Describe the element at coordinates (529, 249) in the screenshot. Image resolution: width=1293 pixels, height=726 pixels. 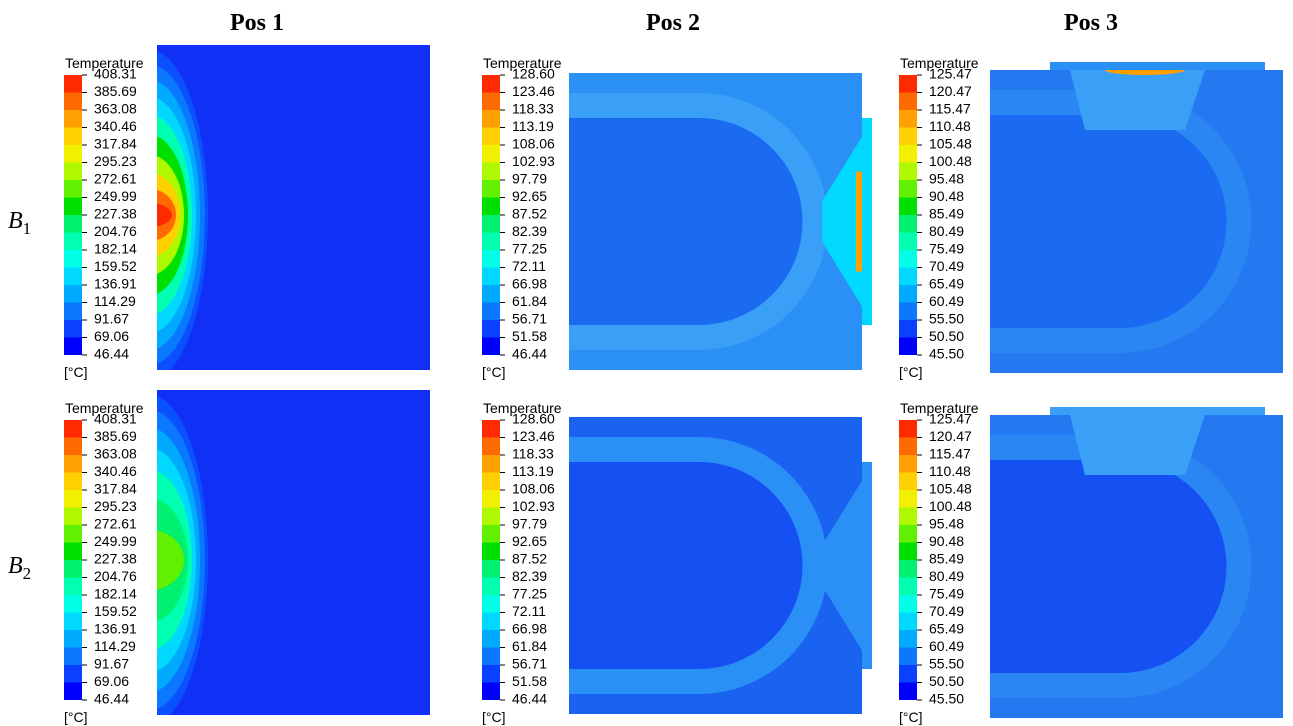
I see `legend-label: 77.25` at that location.